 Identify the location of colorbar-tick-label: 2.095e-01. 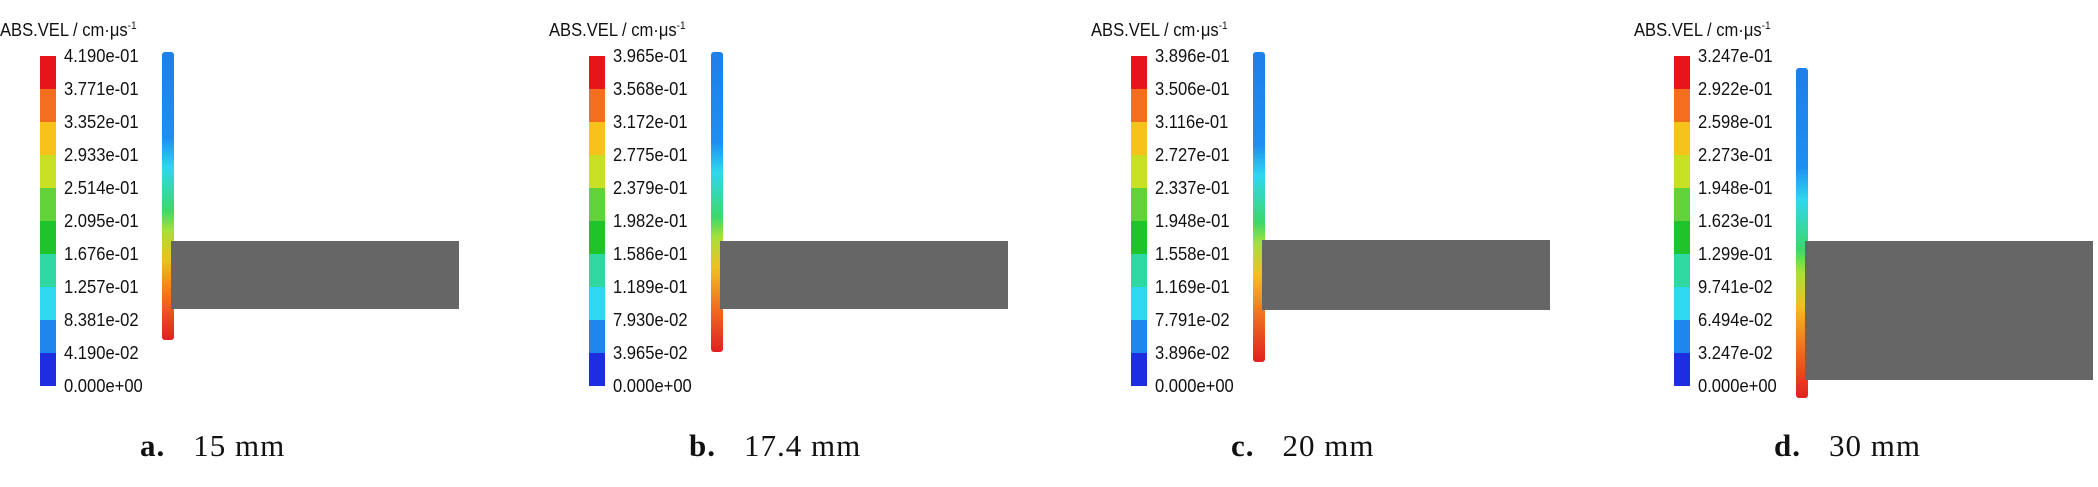
(101, 221).